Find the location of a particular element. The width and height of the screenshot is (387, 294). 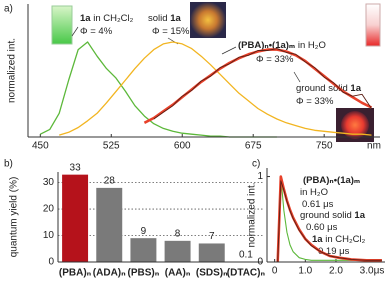

x-tick-label: 450 is located at coordinates (40, 146).